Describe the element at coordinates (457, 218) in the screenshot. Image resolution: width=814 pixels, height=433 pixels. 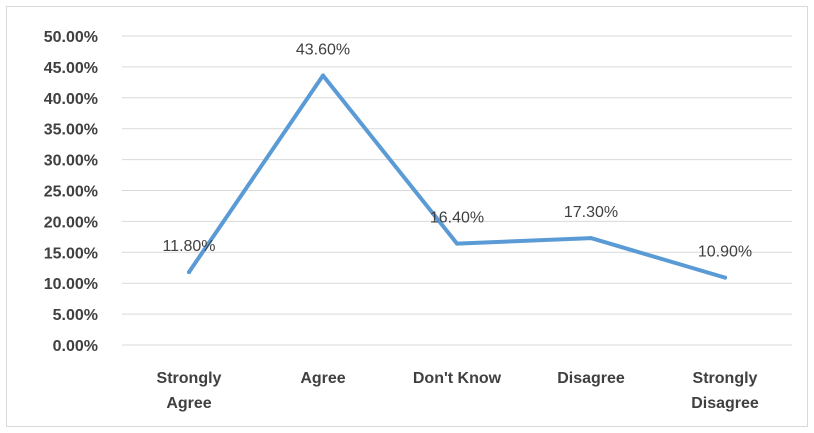
I see `data-label: 16.40%` at that location.